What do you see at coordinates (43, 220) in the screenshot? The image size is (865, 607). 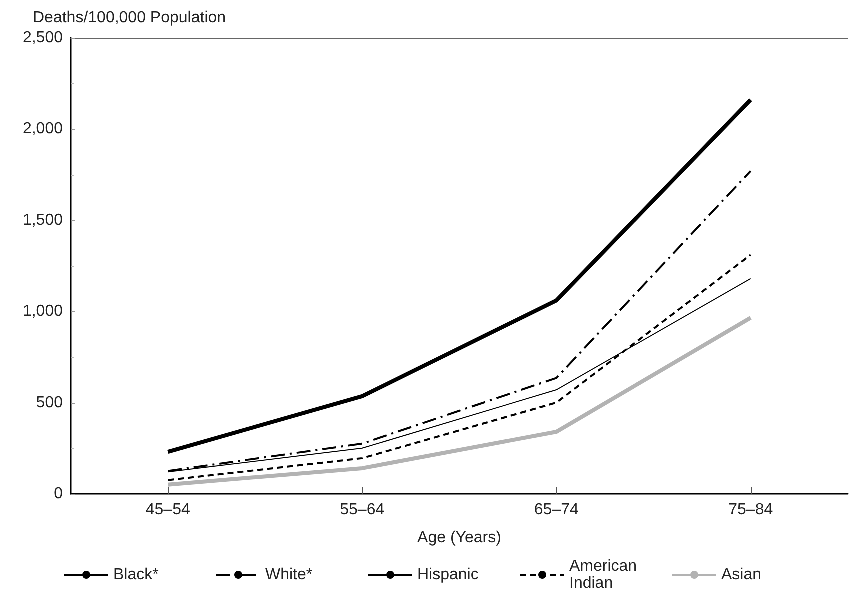 I see `y-tick-label: 1,500` at bounding box center [43, 220].